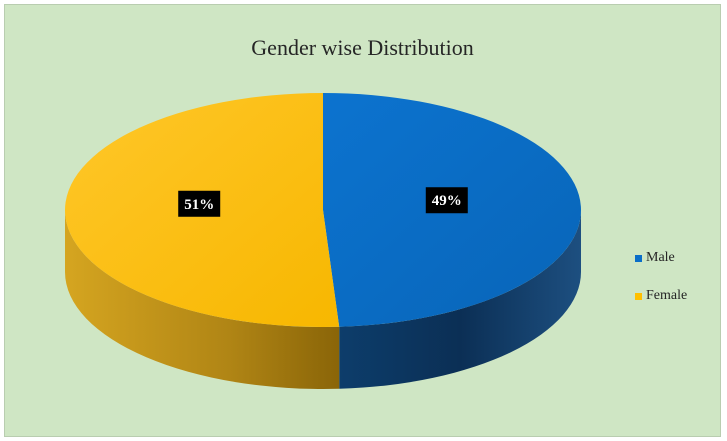 Image resolution: width=727 pixels, height=441 pixels. I want to click on legend-swatch-female, so click(638, 296).